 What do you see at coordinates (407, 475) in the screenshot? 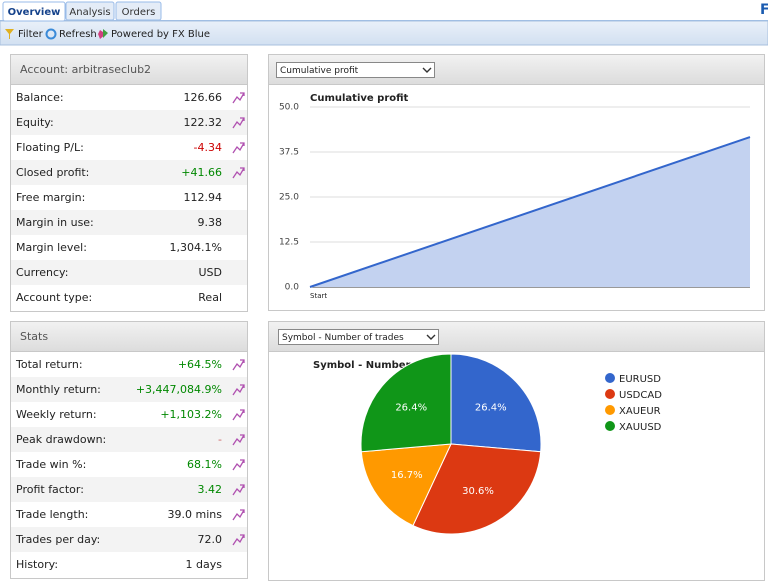
I see `slice-label: 16.7%` at bounding box center [407, 475].